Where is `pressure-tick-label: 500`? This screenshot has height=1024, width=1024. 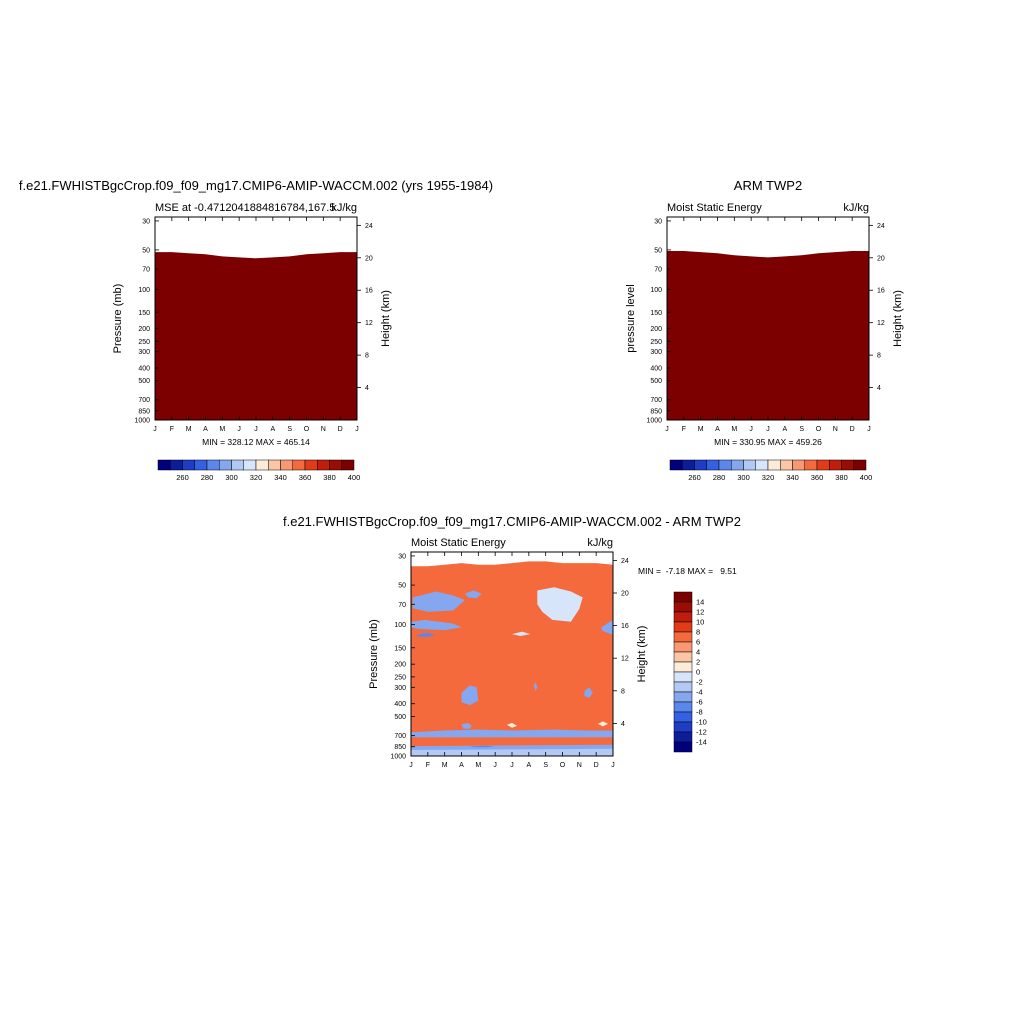
pressure-tick-label: 500 is located at coordinates (144, 381).